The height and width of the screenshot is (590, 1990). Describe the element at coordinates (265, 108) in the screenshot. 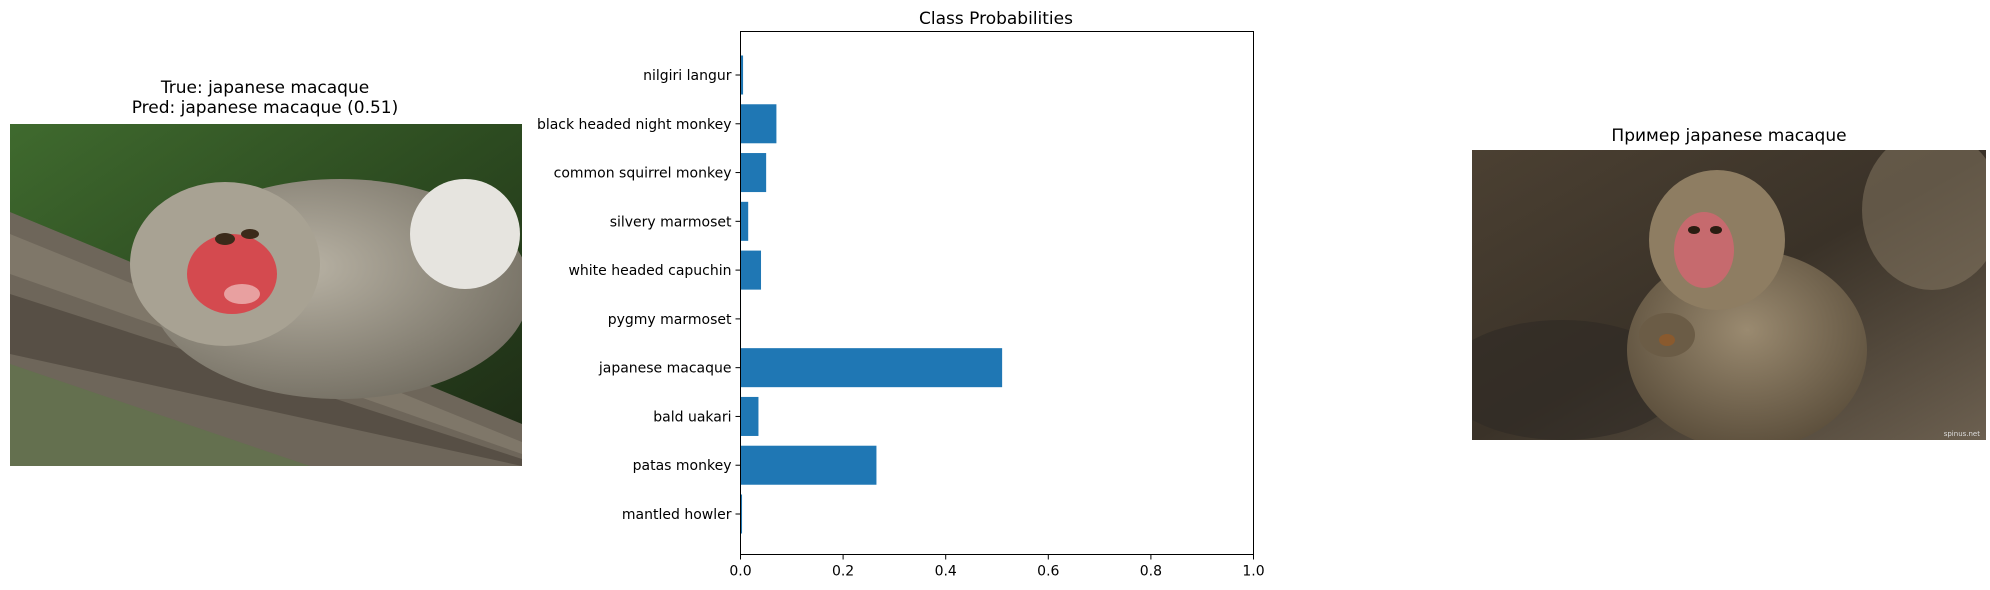

I see `left-title-line2: Pred: japanese macaque (0.51)` at that location.